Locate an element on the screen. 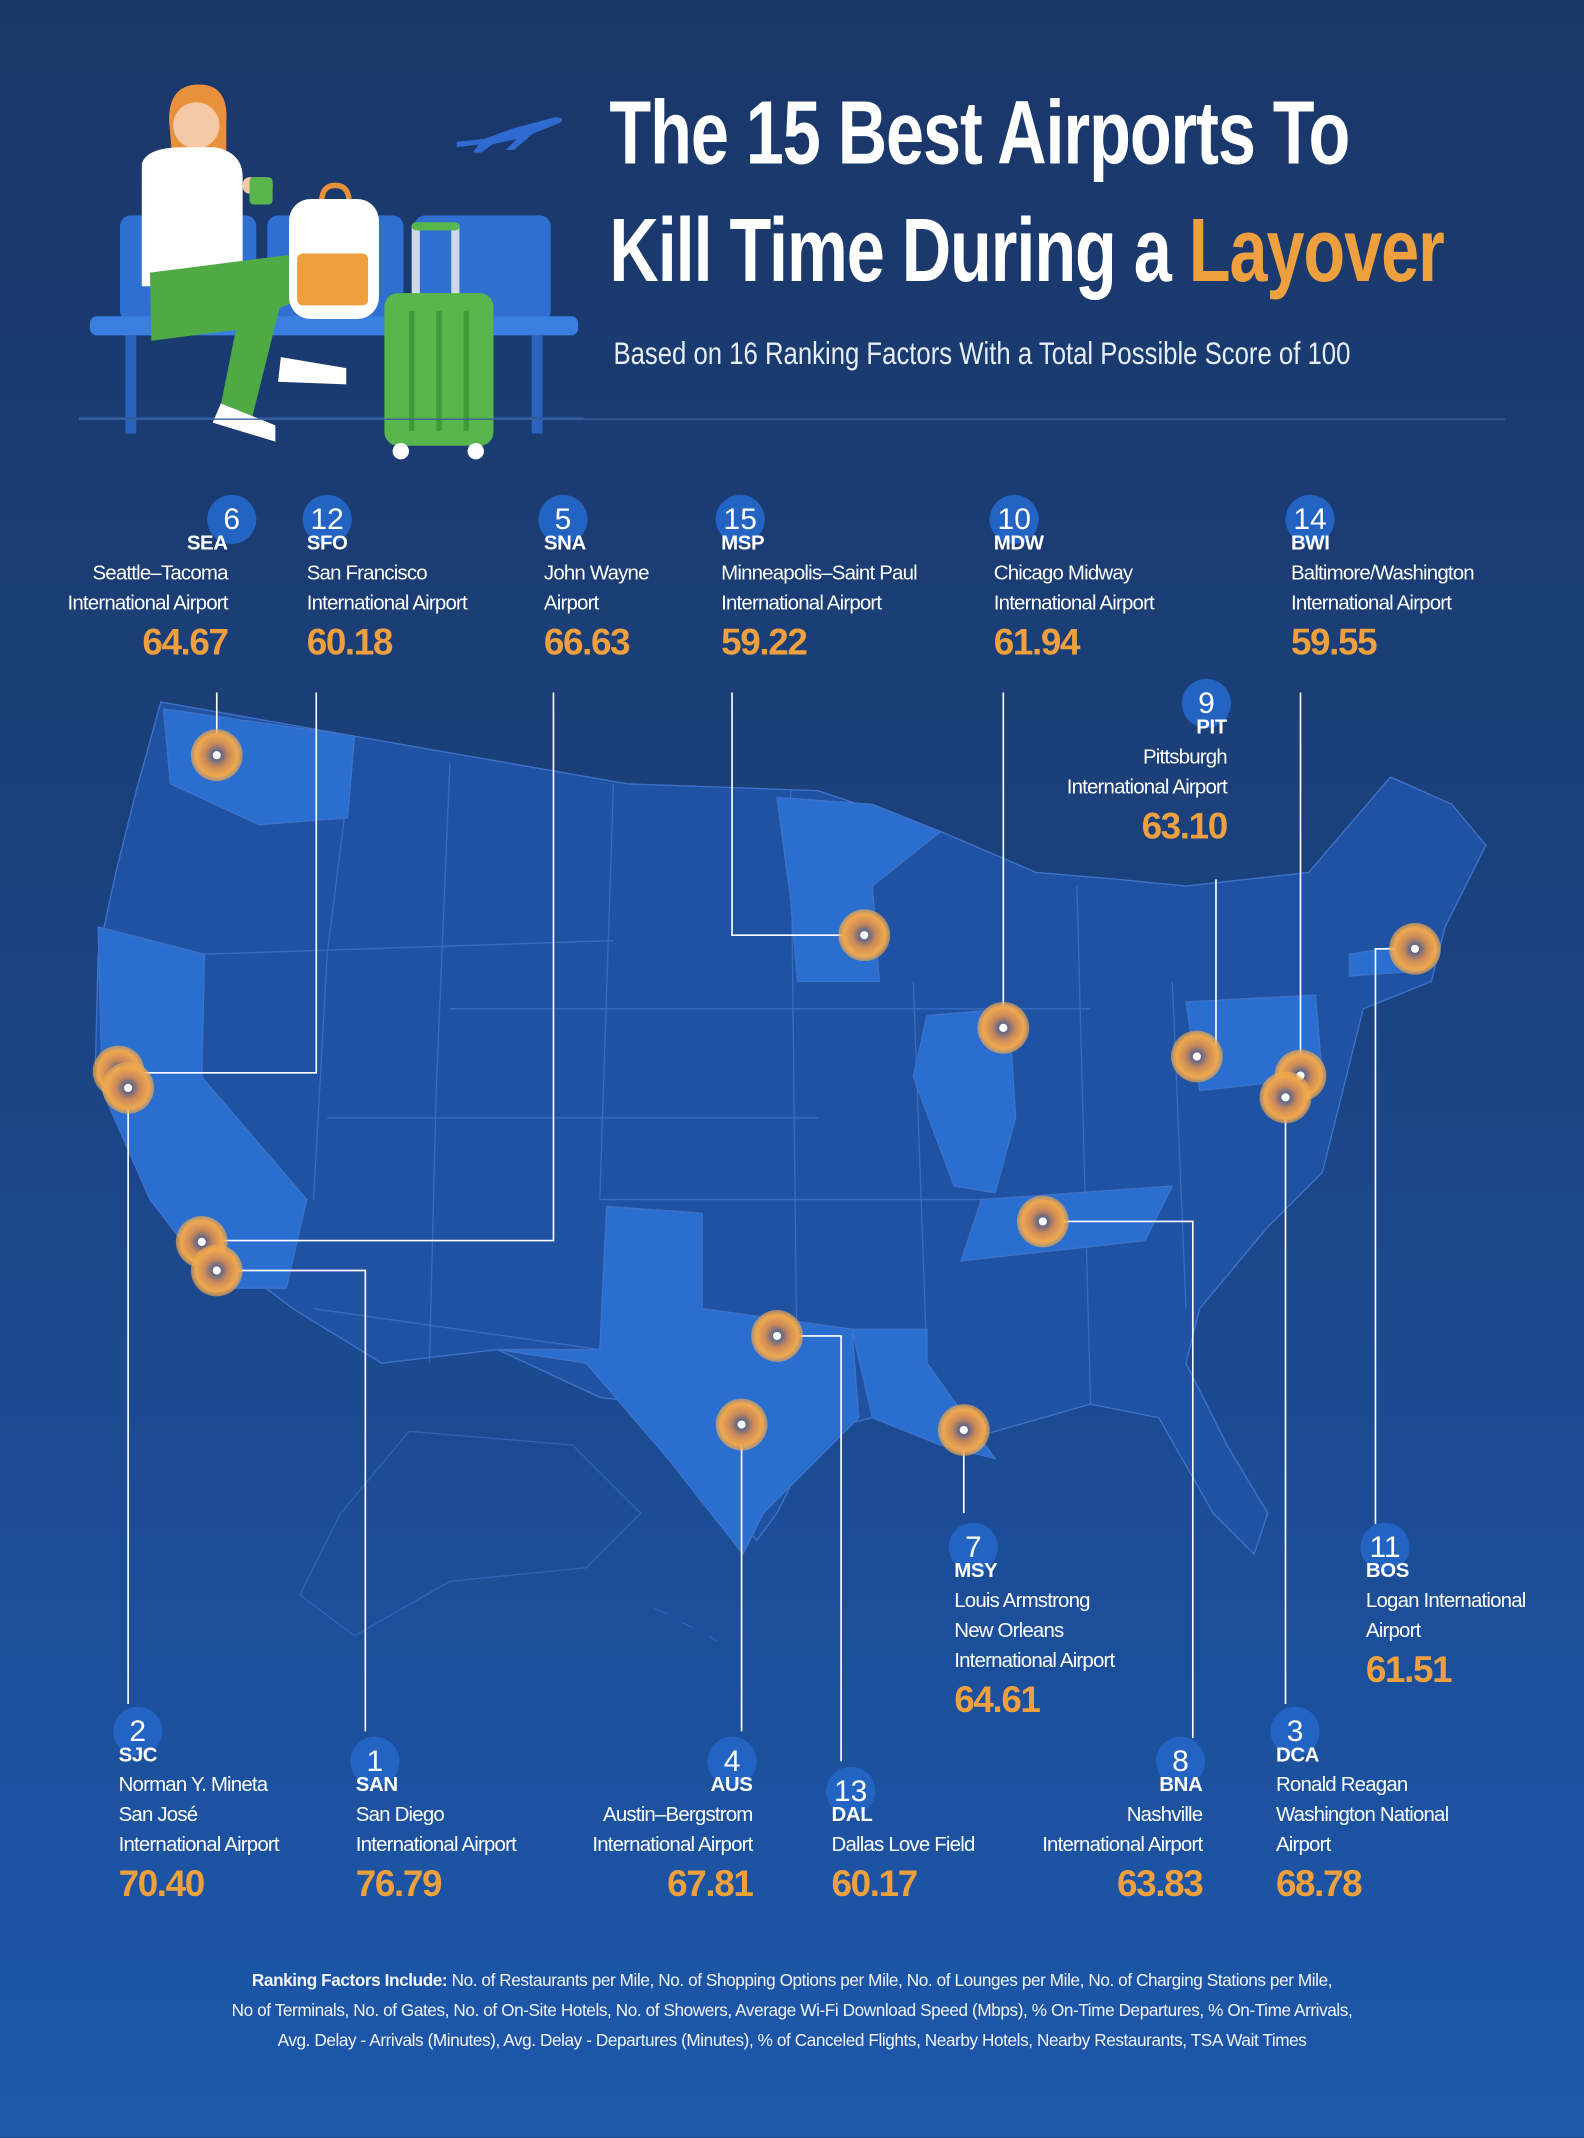 Image resolution: width=1584 pixels, height=2138 pixels. airport-info: BOS Logan International Airport 61.51 is located at coordinates (1475, 1626).